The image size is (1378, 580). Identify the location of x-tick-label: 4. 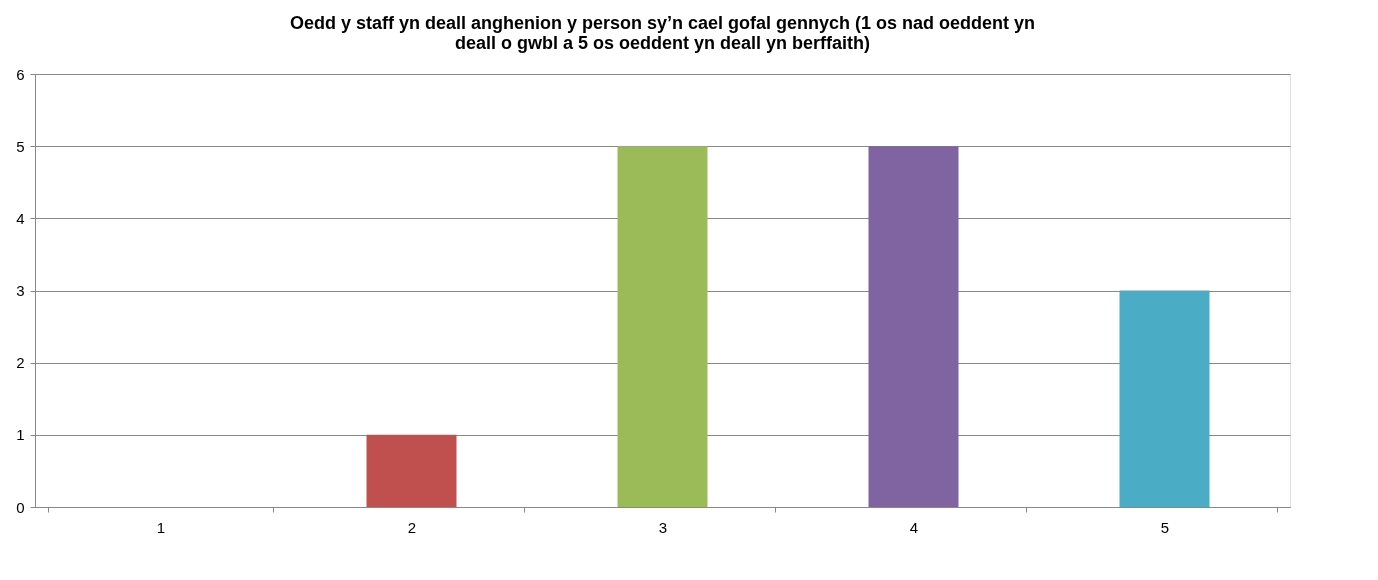
(914, 527).